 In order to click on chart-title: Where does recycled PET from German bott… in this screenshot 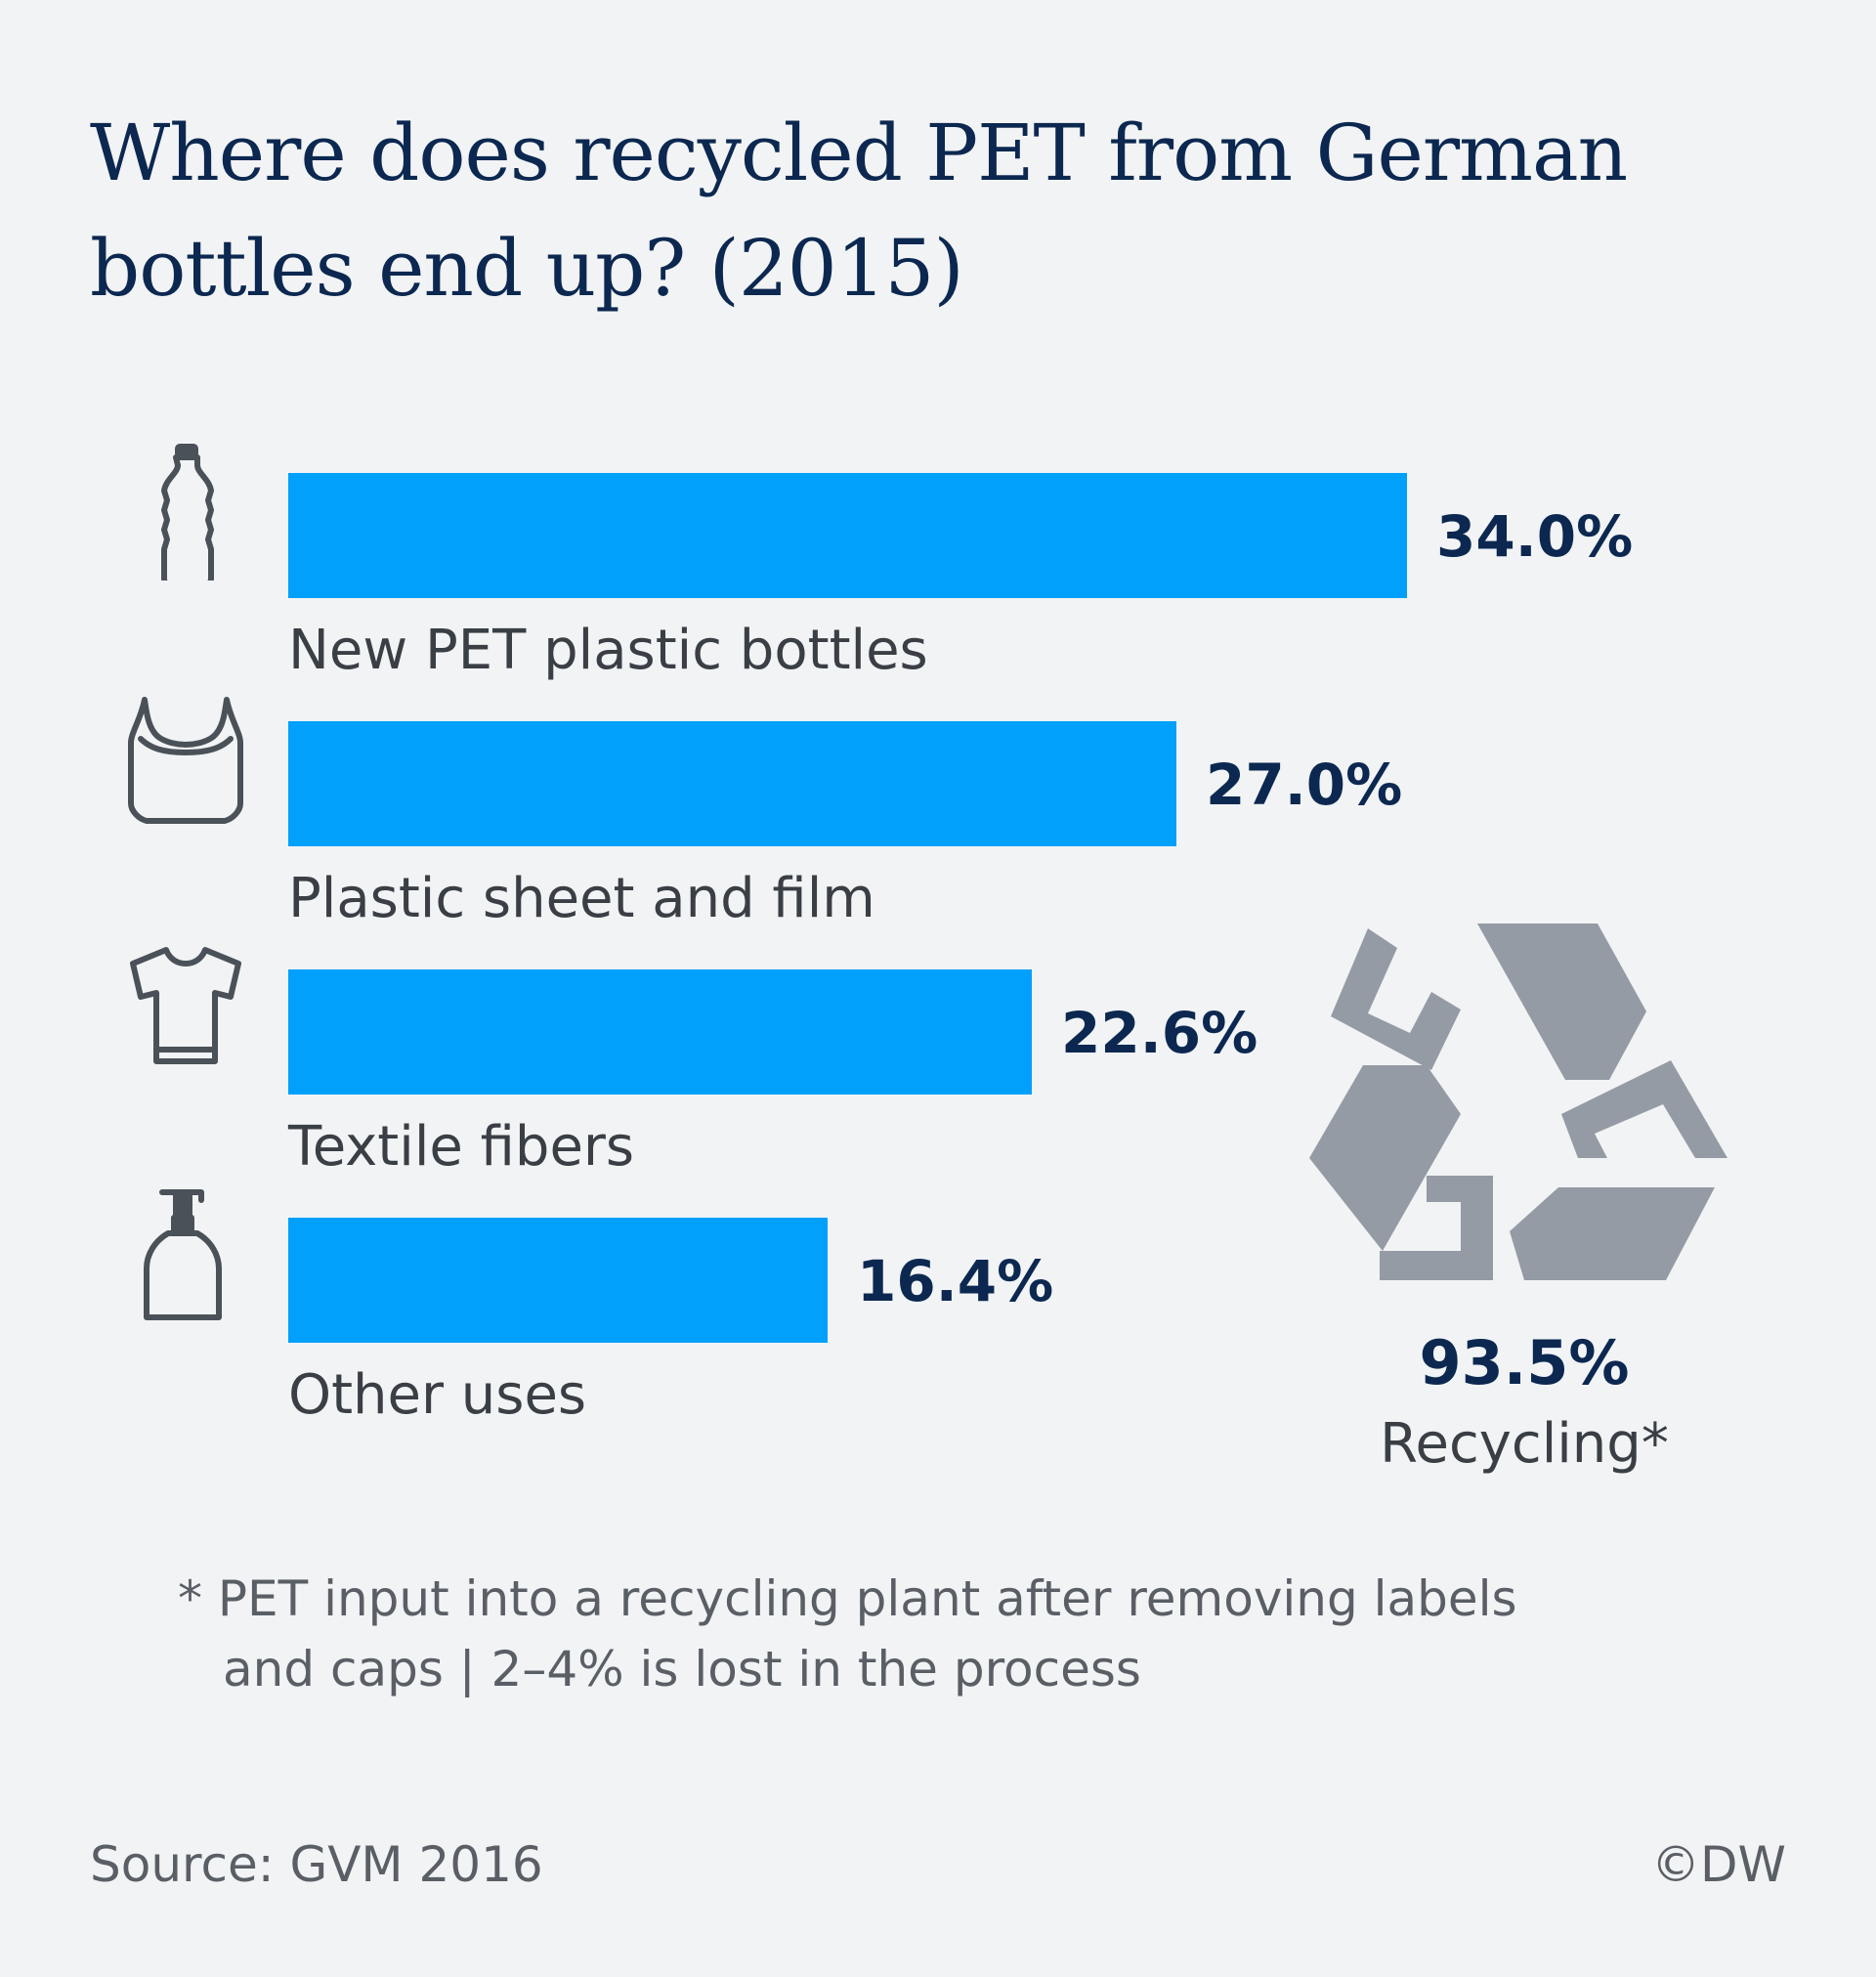, I will do `click(859, 210)`.